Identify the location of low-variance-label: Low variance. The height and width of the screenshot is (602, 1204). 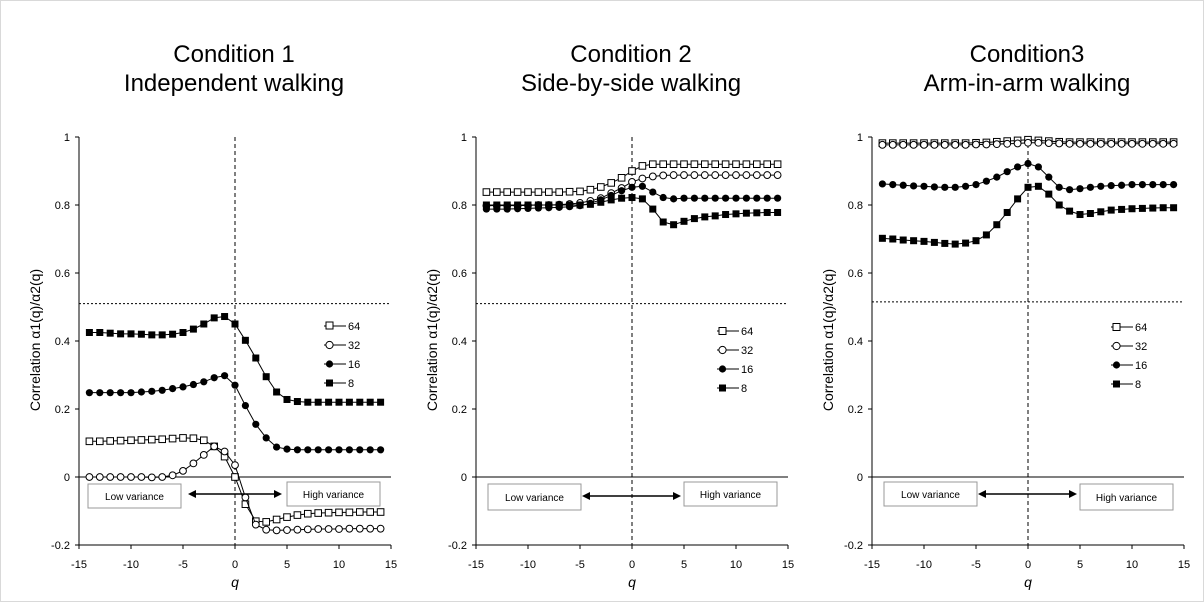
(930, 495).